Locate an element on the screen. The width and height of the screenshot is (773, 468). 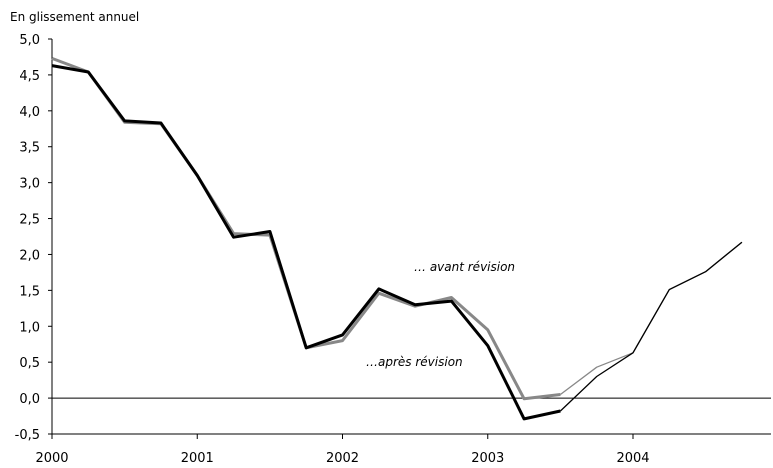
y-tick-label: 2,5 is located at coordinates (29, 220).